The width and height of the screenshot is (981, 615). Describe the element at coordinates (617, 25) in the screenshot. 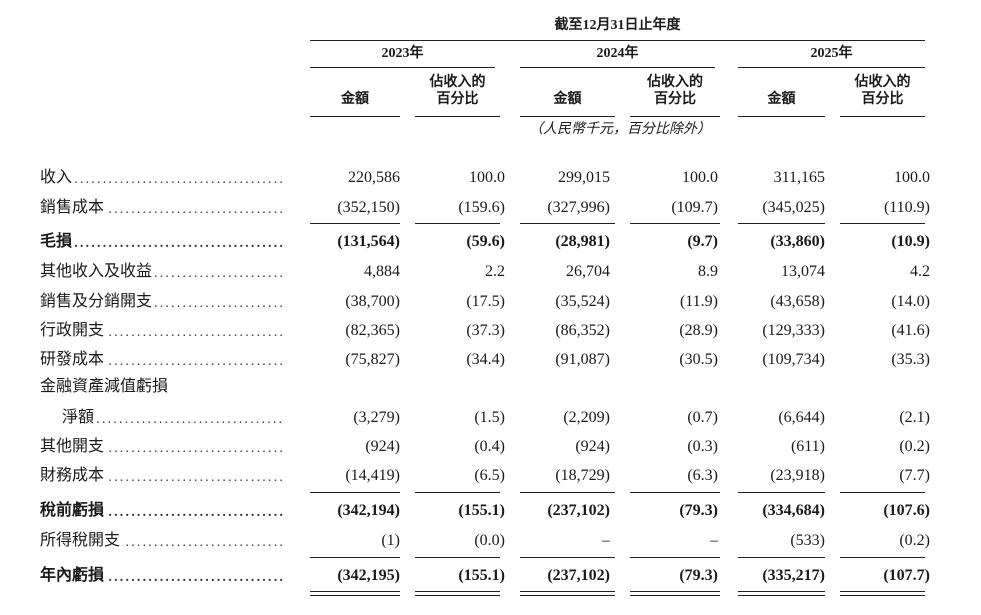

I see `period-header: 截至12月31日止年度` at that location.